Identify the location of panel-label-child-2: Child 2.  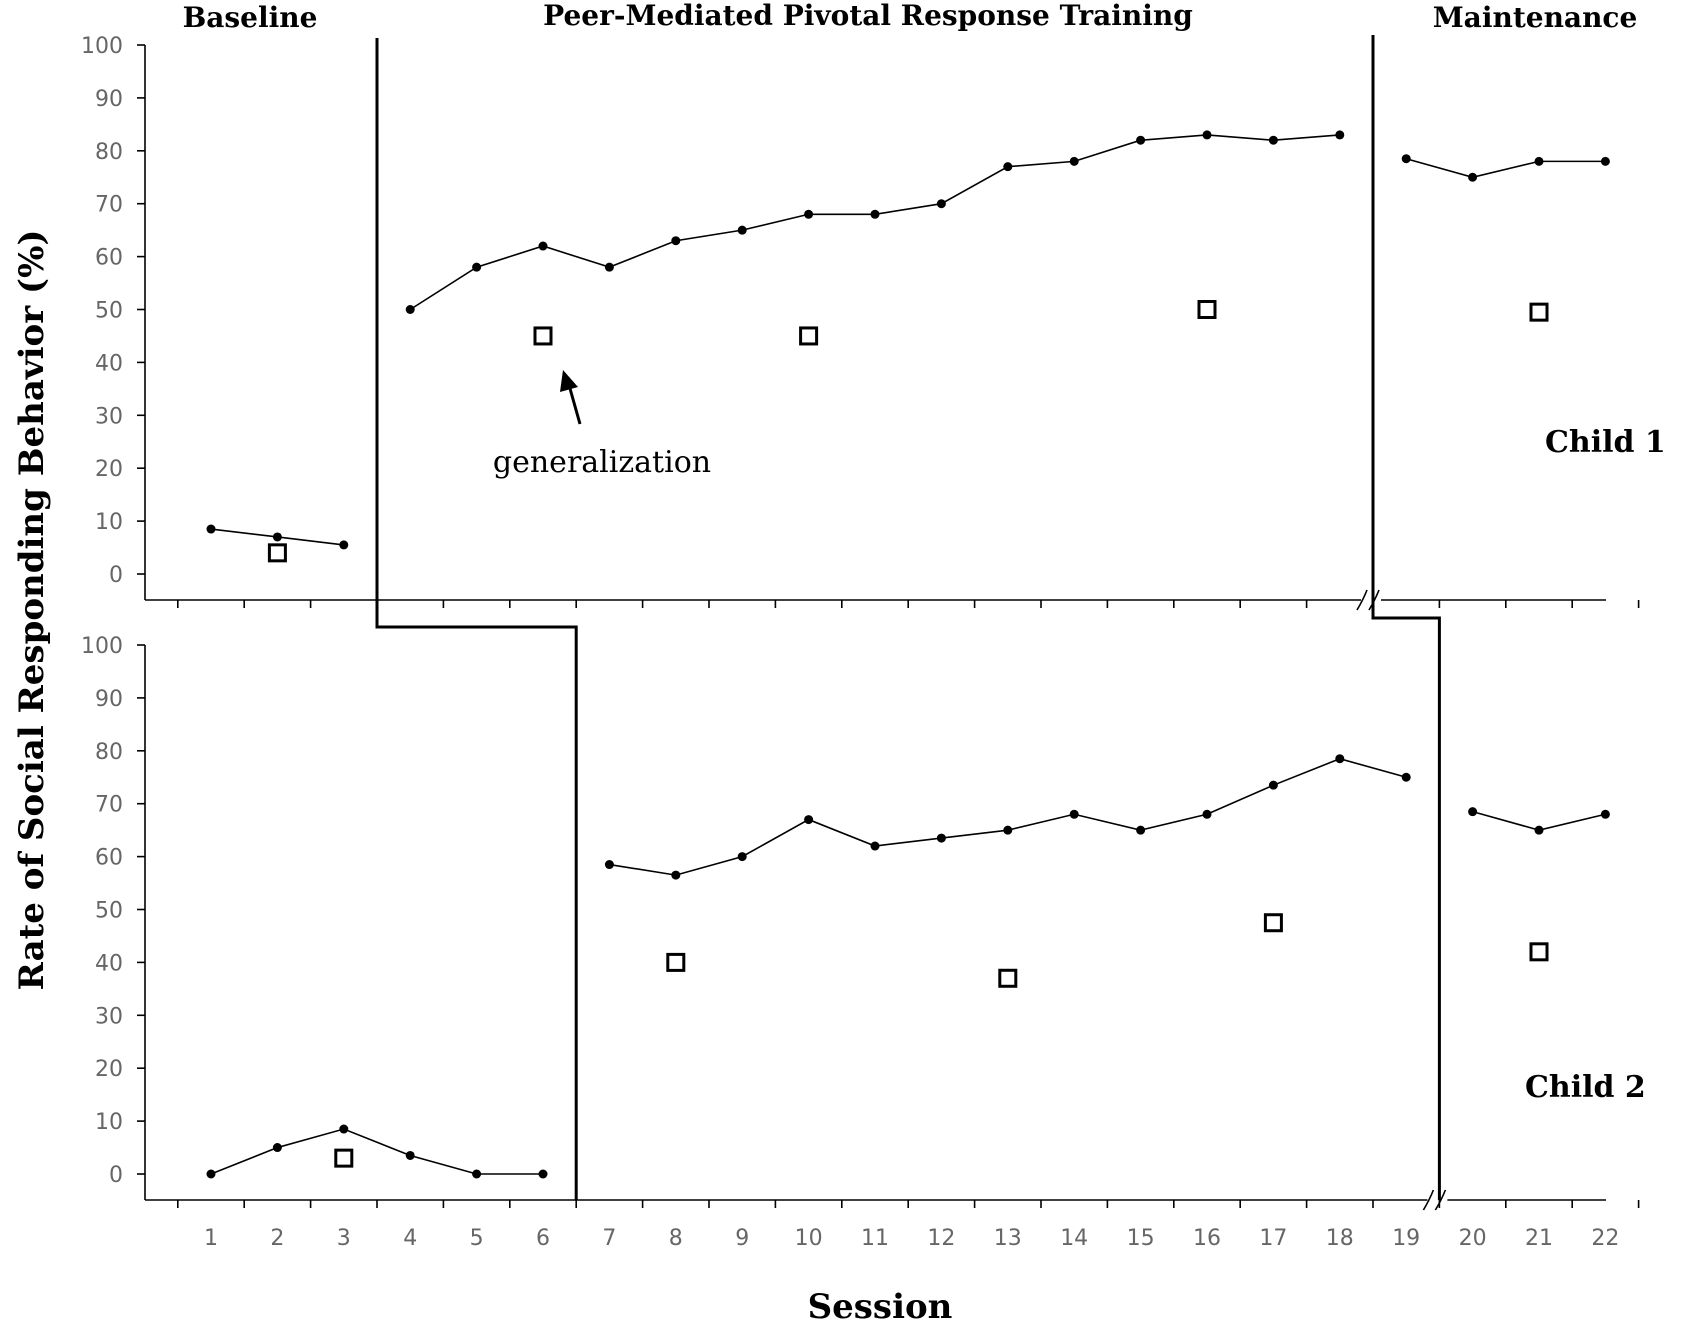
(1585, 1087).